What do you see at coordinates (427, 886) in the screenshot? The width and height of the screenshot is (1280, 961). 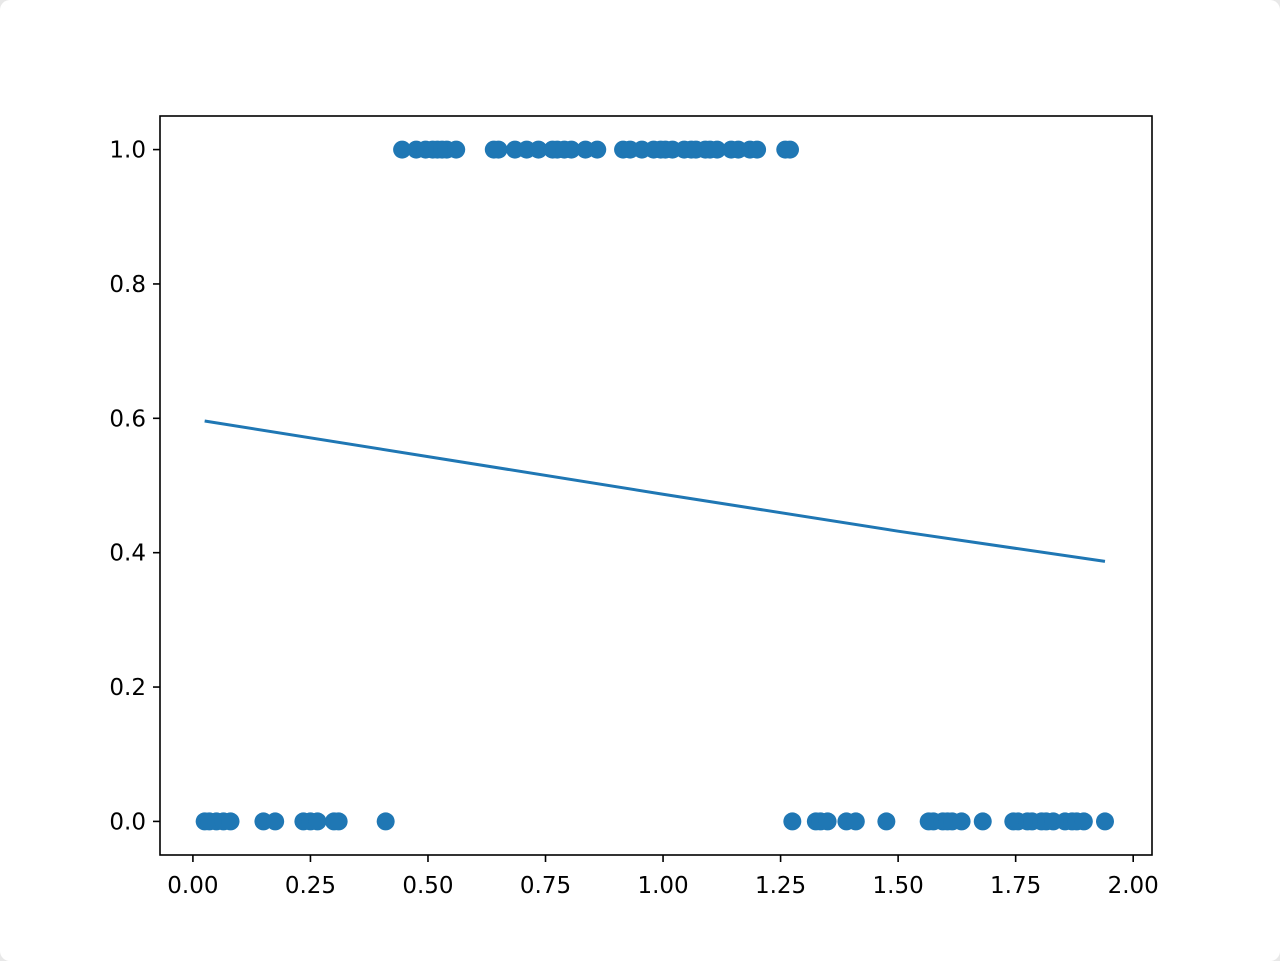 I see `x-tick-label: 0.50` at bounding box center [427, 886].